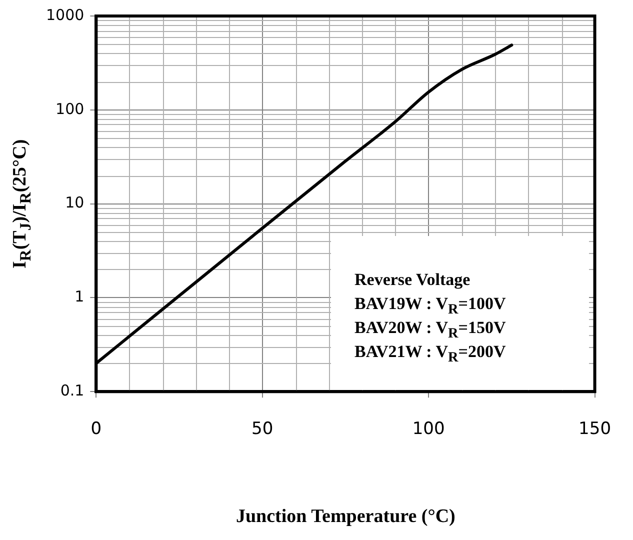 Image resolution: width=633 pixels, height=540 pixels. I want to click on x-axis-title: Junction Temperature (°C), so click(346, 517).